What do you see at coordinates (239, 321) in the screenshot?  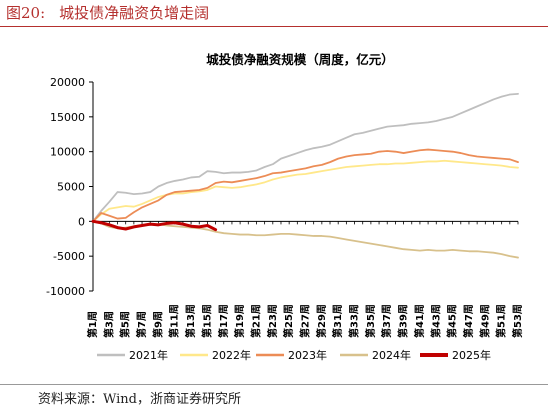 I see `x-tick-label: 第19周` at bounding box center [239, 321].